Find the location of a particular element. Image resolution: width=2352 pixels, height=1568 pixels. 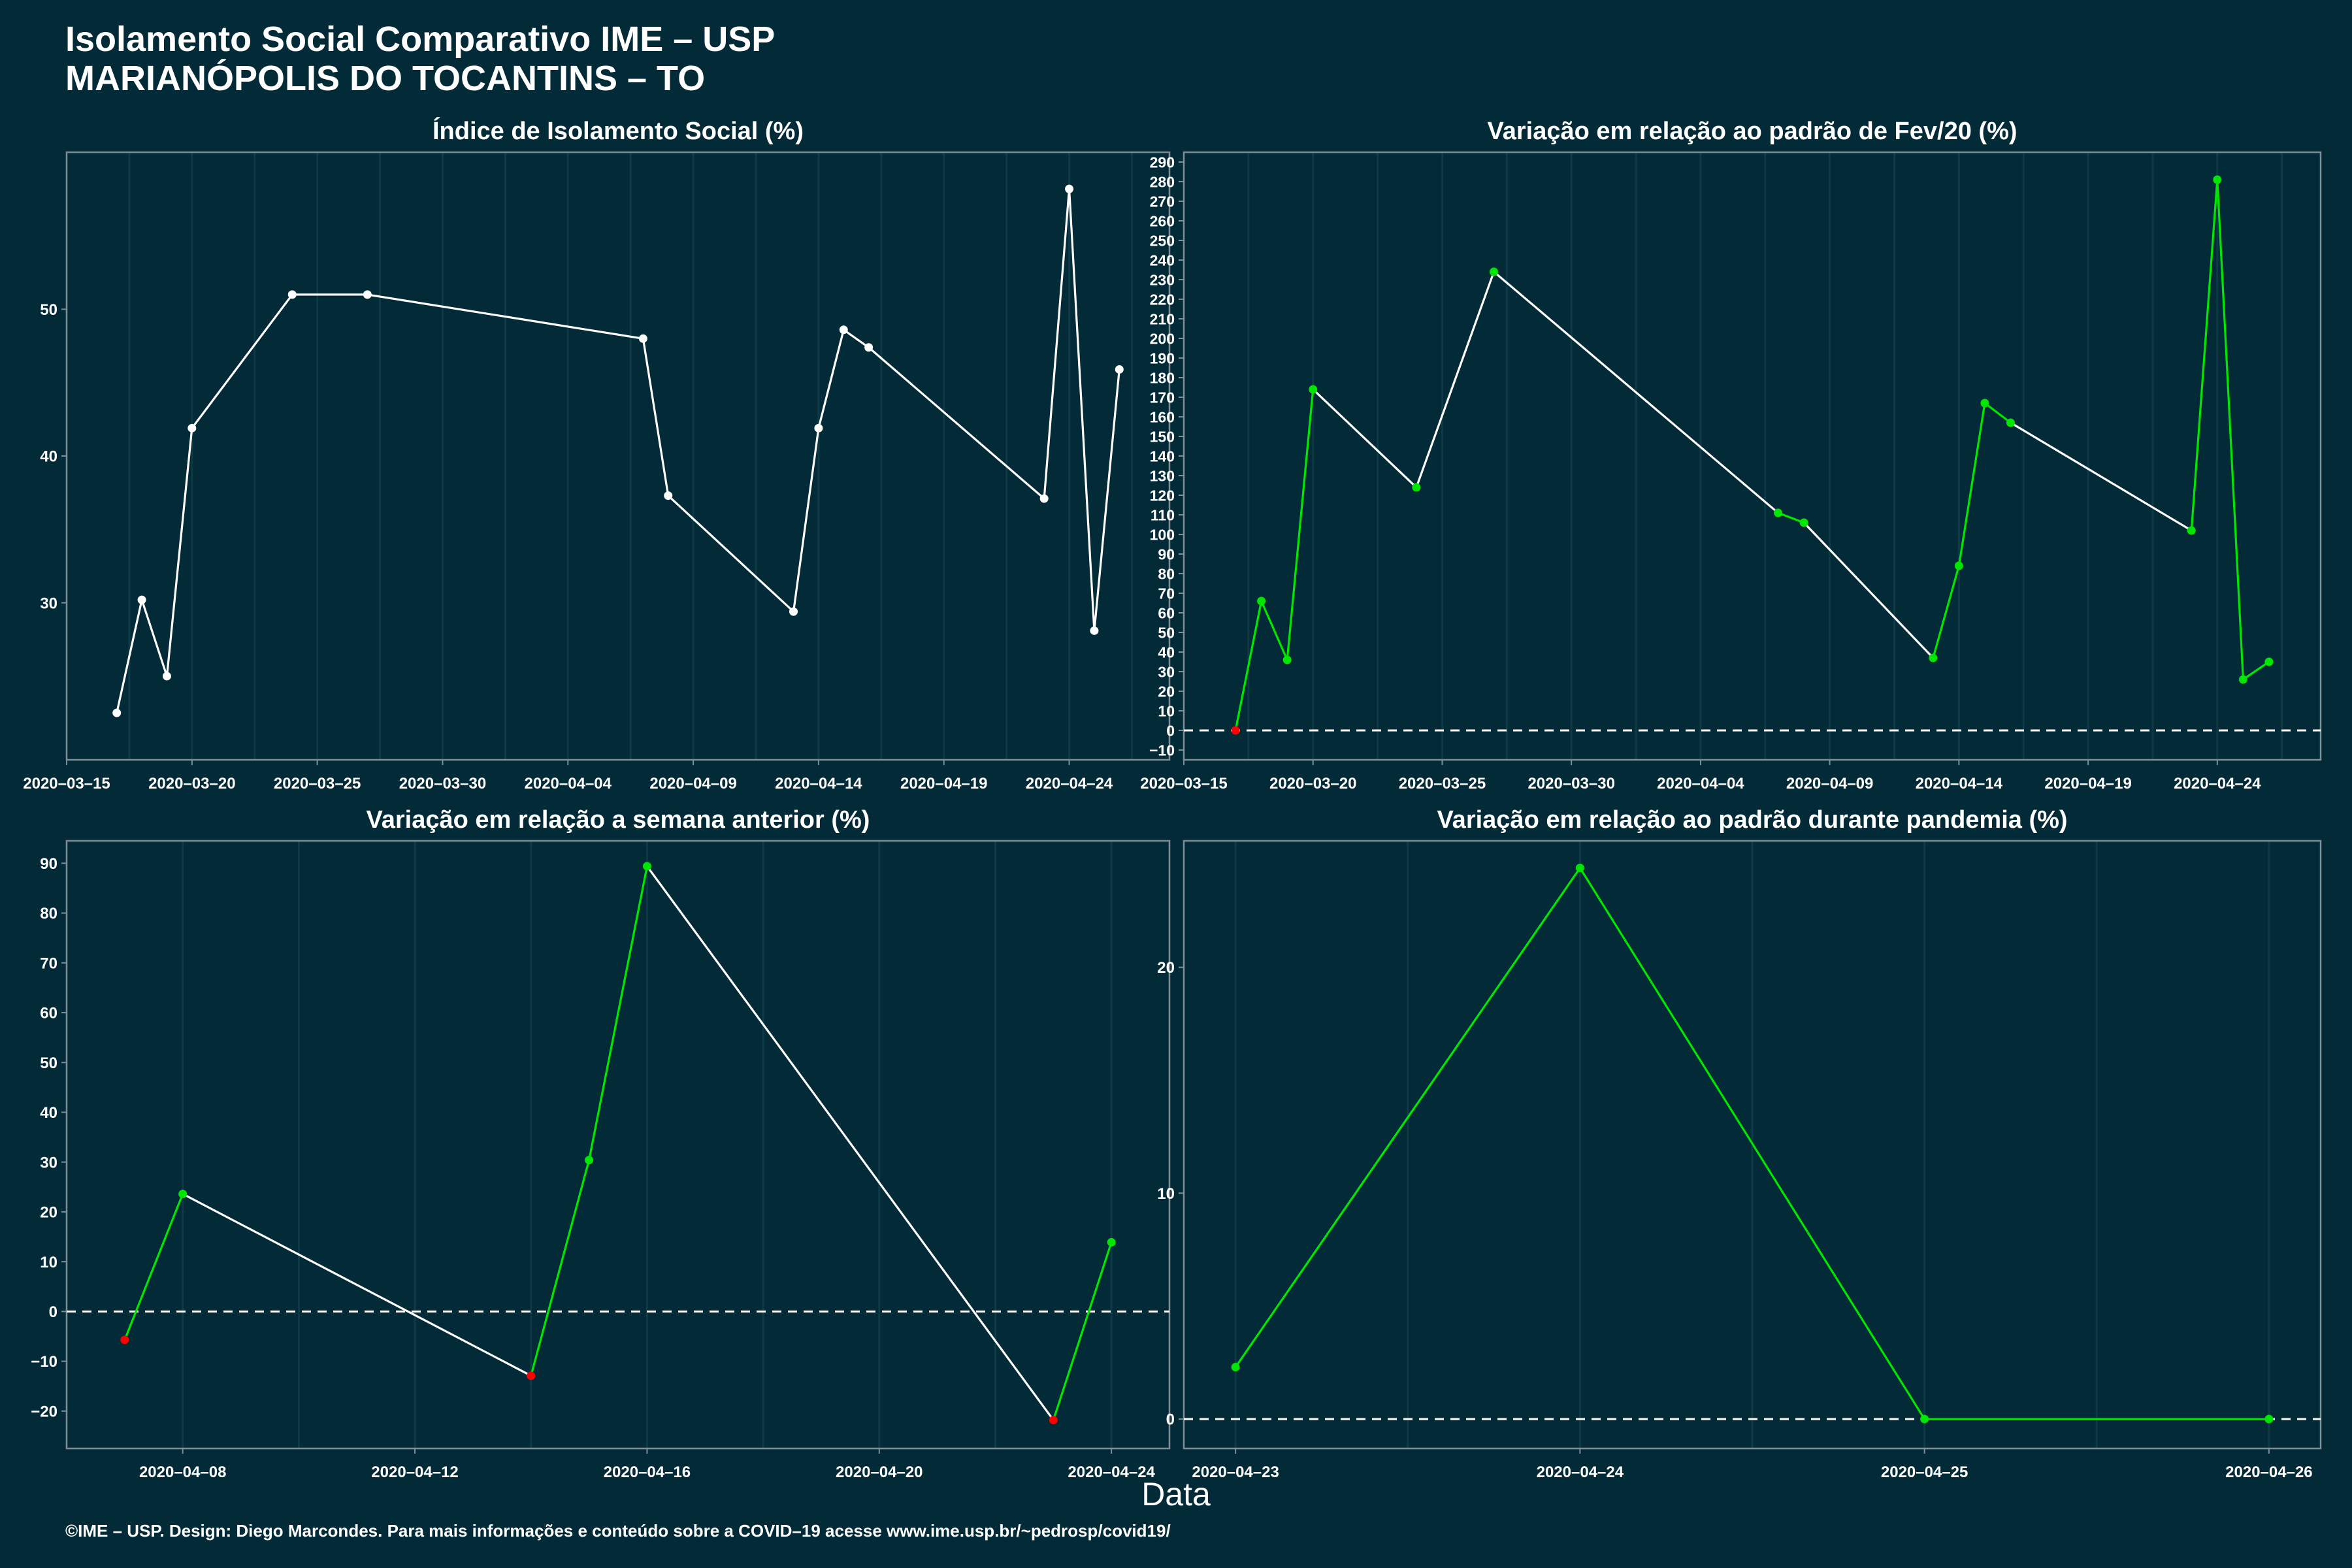

x-tick-label: 2020–04–04 is located at coordinates (568, 783).